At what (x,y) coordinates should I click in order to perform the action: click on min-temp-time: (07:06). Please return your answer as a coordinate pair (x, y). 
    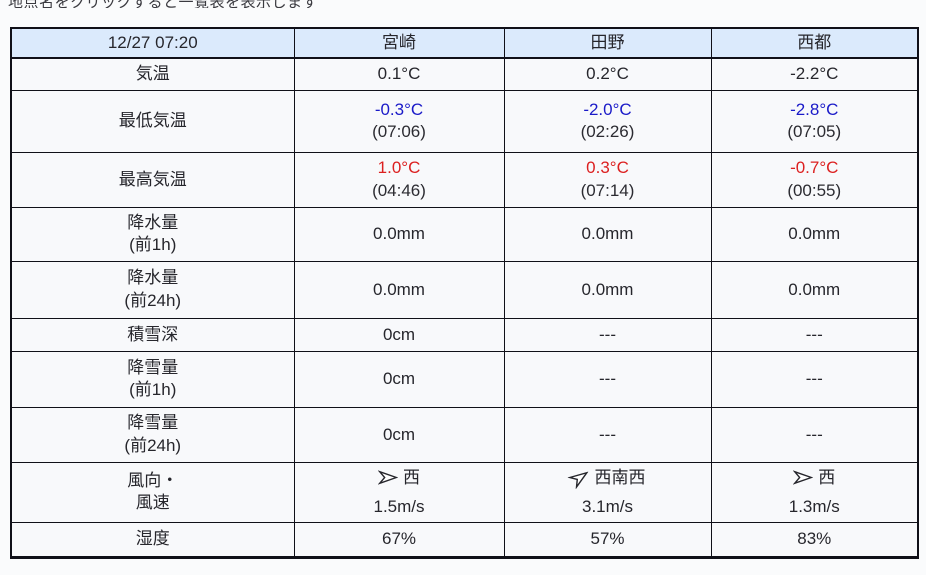
    Looking at the image, I should click on (399, 131).